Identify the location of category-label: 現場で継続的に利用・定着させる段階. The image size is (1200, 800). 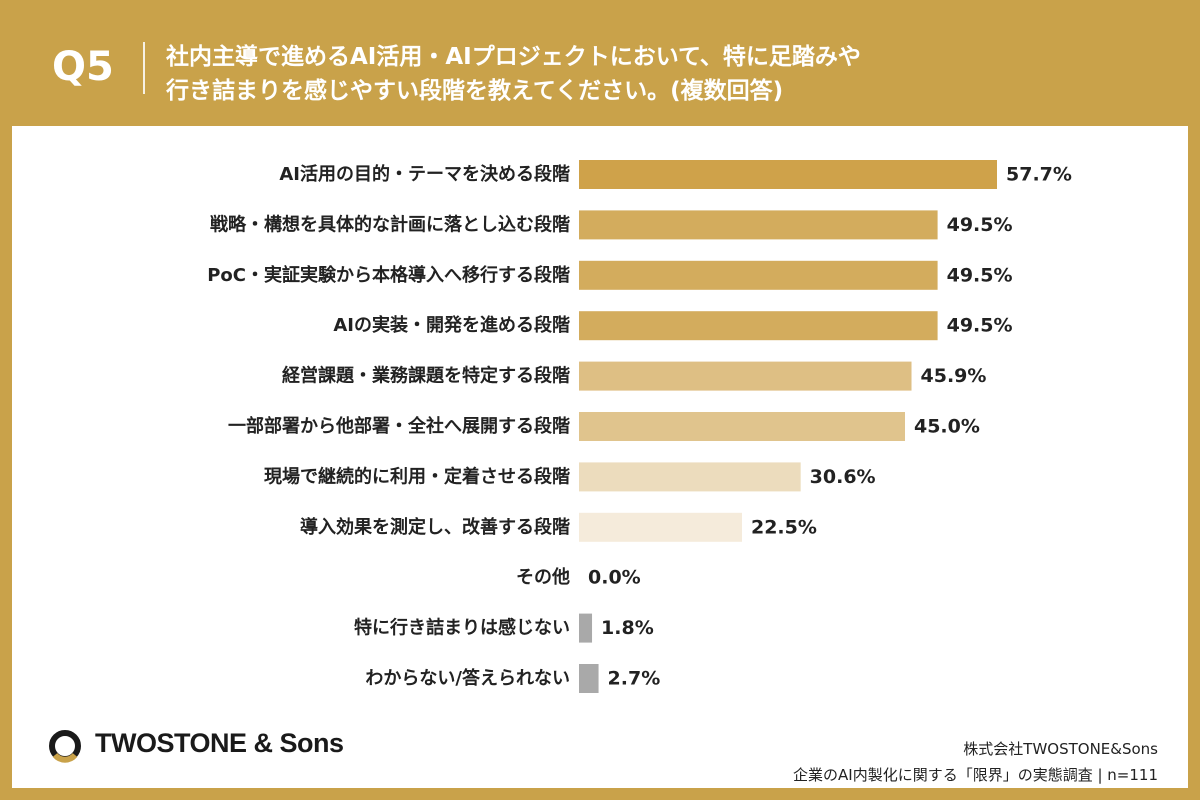
(417, 476).